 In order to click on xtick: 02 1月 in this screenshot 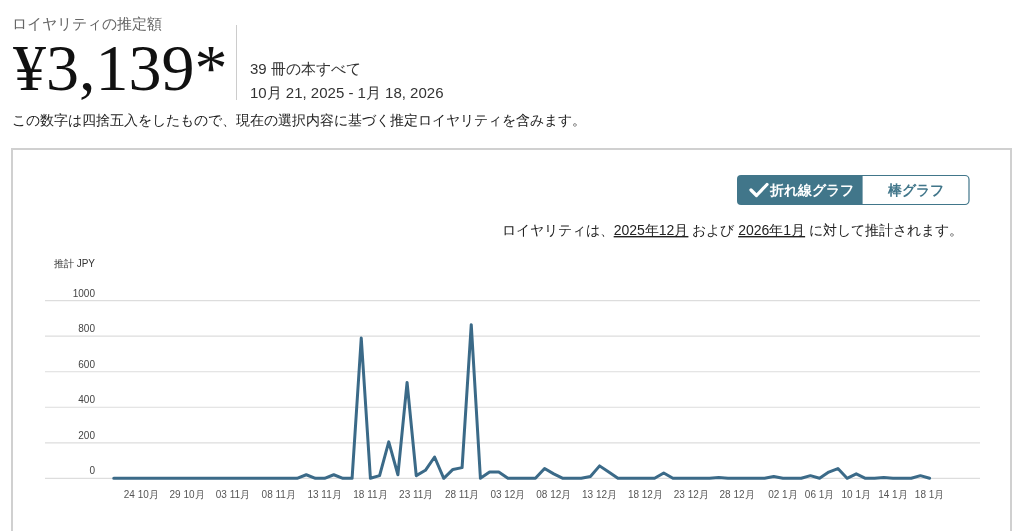, I will do `click(783, 494)`.